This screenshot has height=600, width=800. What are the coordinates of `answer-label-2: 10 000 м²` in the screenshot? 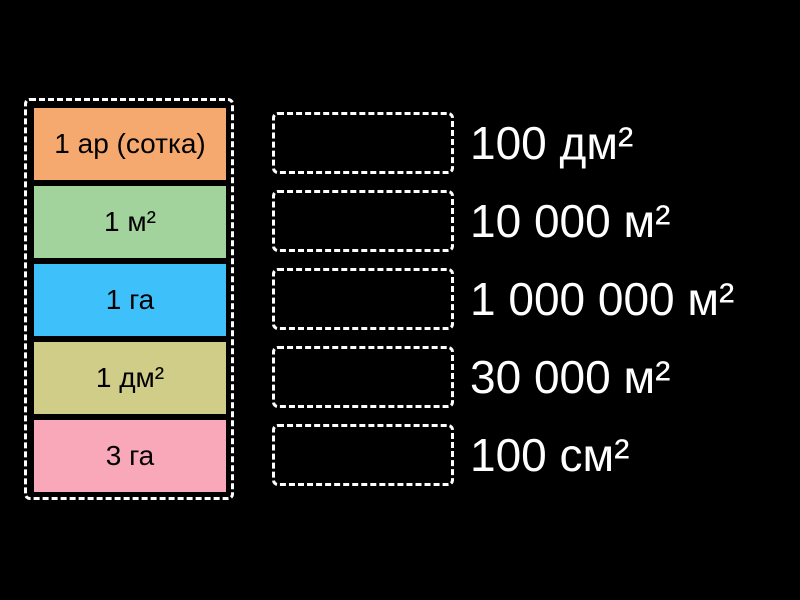 It's located at (570, 221).